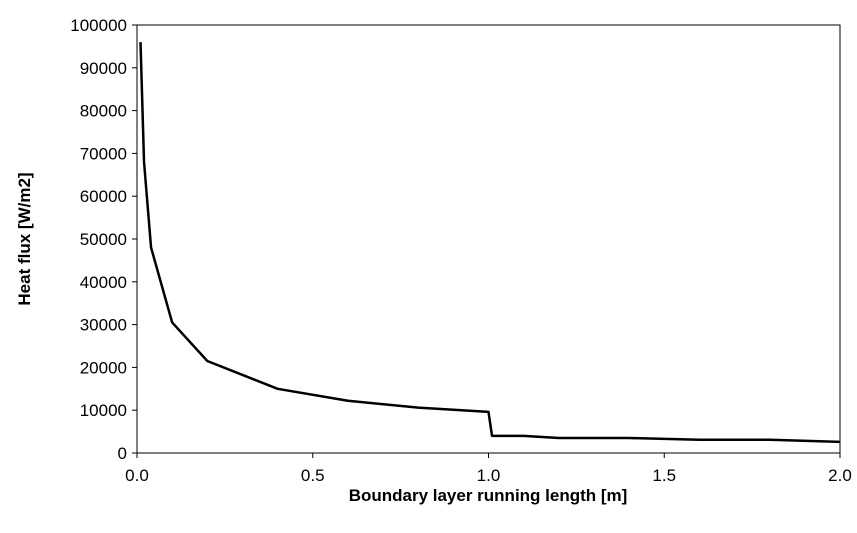  I want to click on y-tick-label: 10000, so click(103, 410).